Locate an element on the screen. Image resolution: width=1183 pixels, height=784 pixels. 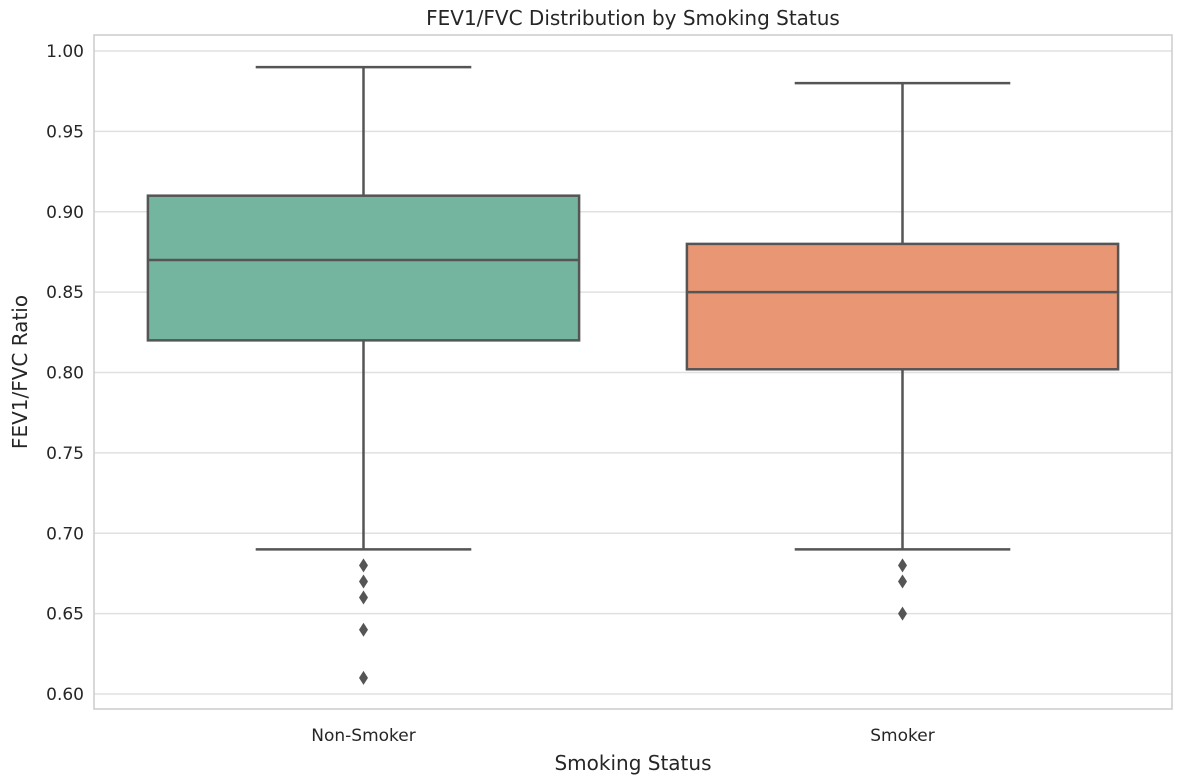
y-tick-label: 0.60 is located at coordinates (65, 695).